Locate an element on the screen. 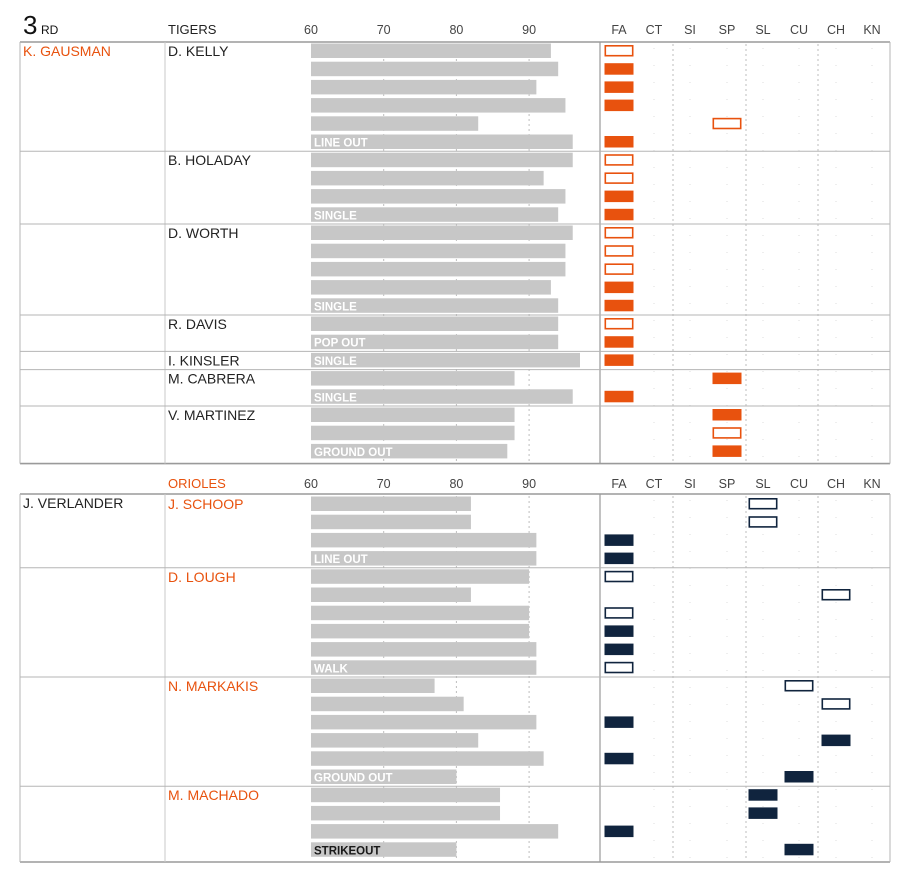 This screenshot has height=869, width=900. at-bat: J. SCHOOP LINE OUT is located at coordinates (473, 531).